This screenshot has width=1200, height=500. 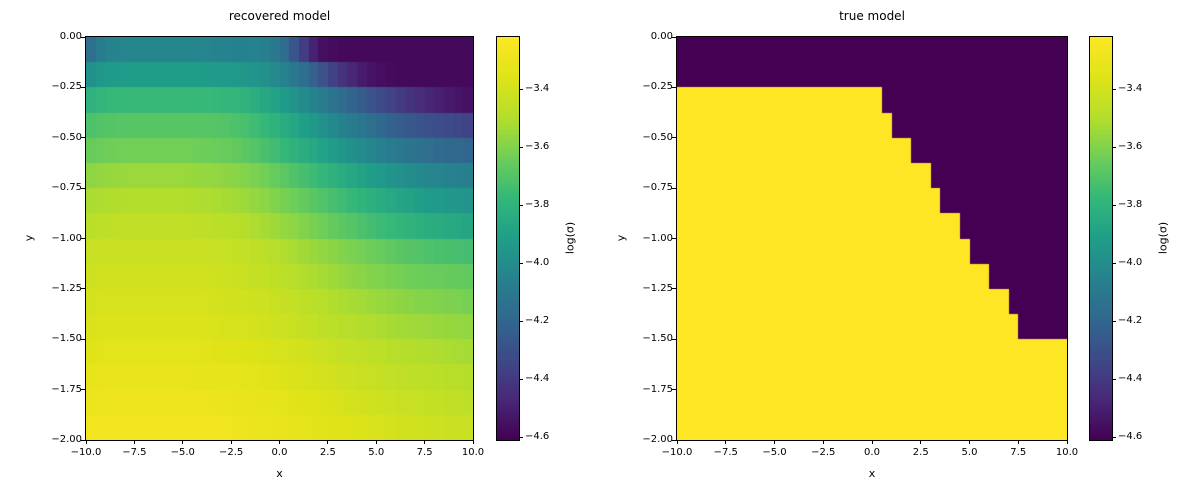 I want to click on panel-title-true: true model, so click(x=872, y=16).